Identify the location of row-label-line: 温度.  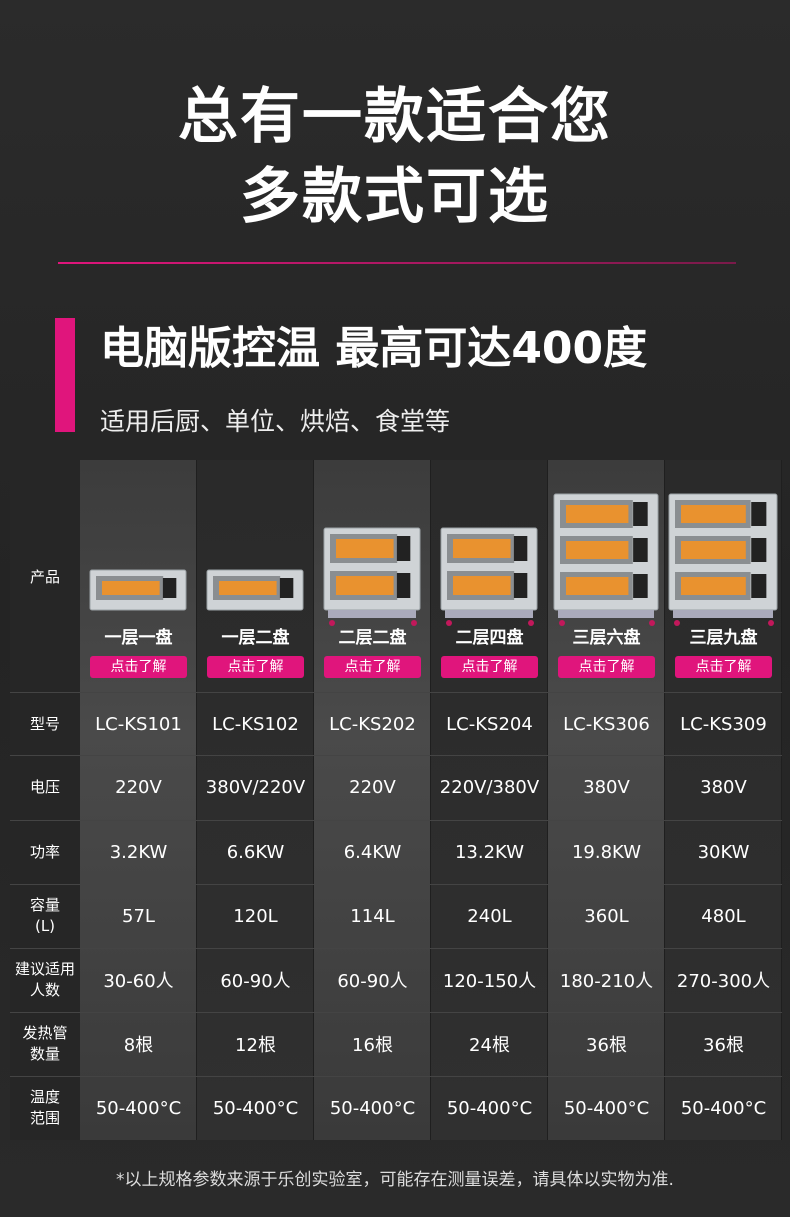
(44, 1097).